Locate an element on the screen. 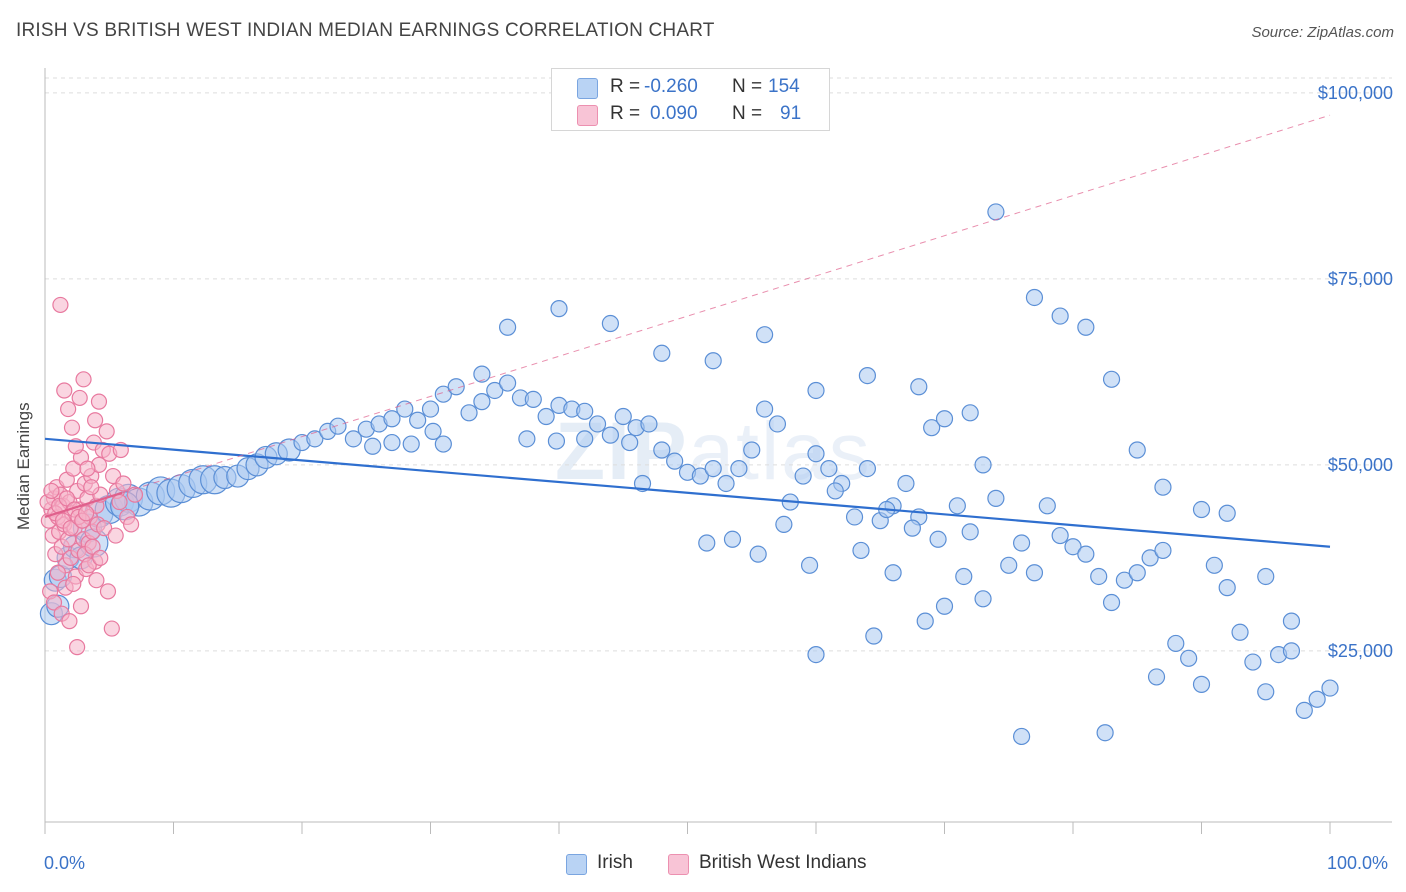 The width and height of the screenshot is (1406, 892). y-tick-label: $75,000 is located at coordinates (1360, 279).